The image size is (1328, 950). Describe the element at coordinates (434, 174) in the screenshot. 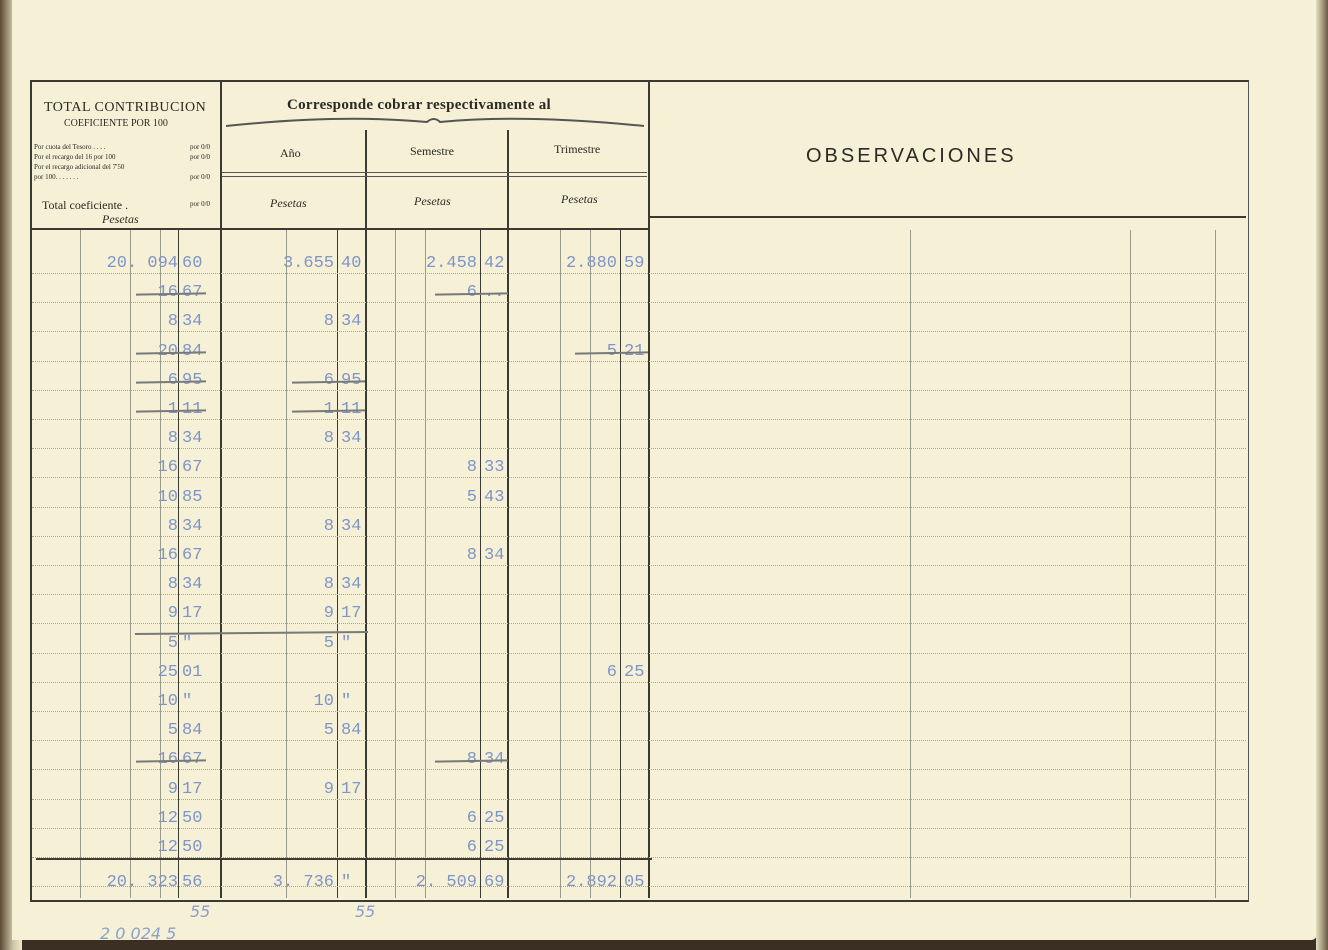

I see `header-double-line` at that location.